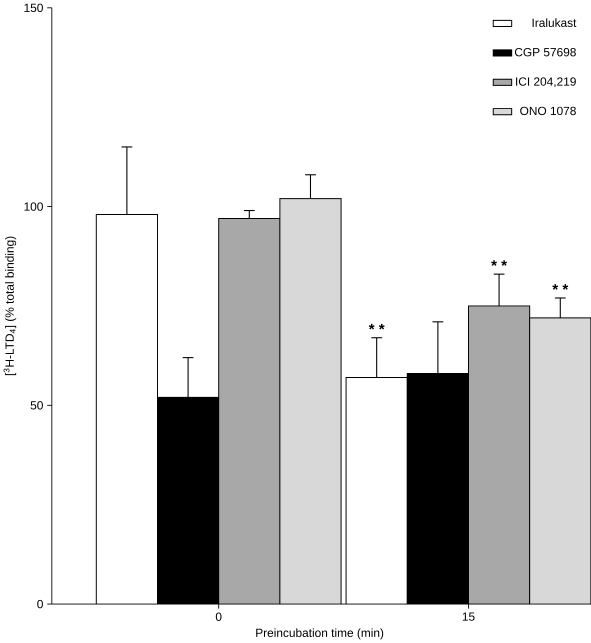 The image size is (591, 643). Describe the element at coordinates (545, 52) in the screenshot. I see `legend-label: CGP 57698` at that location.